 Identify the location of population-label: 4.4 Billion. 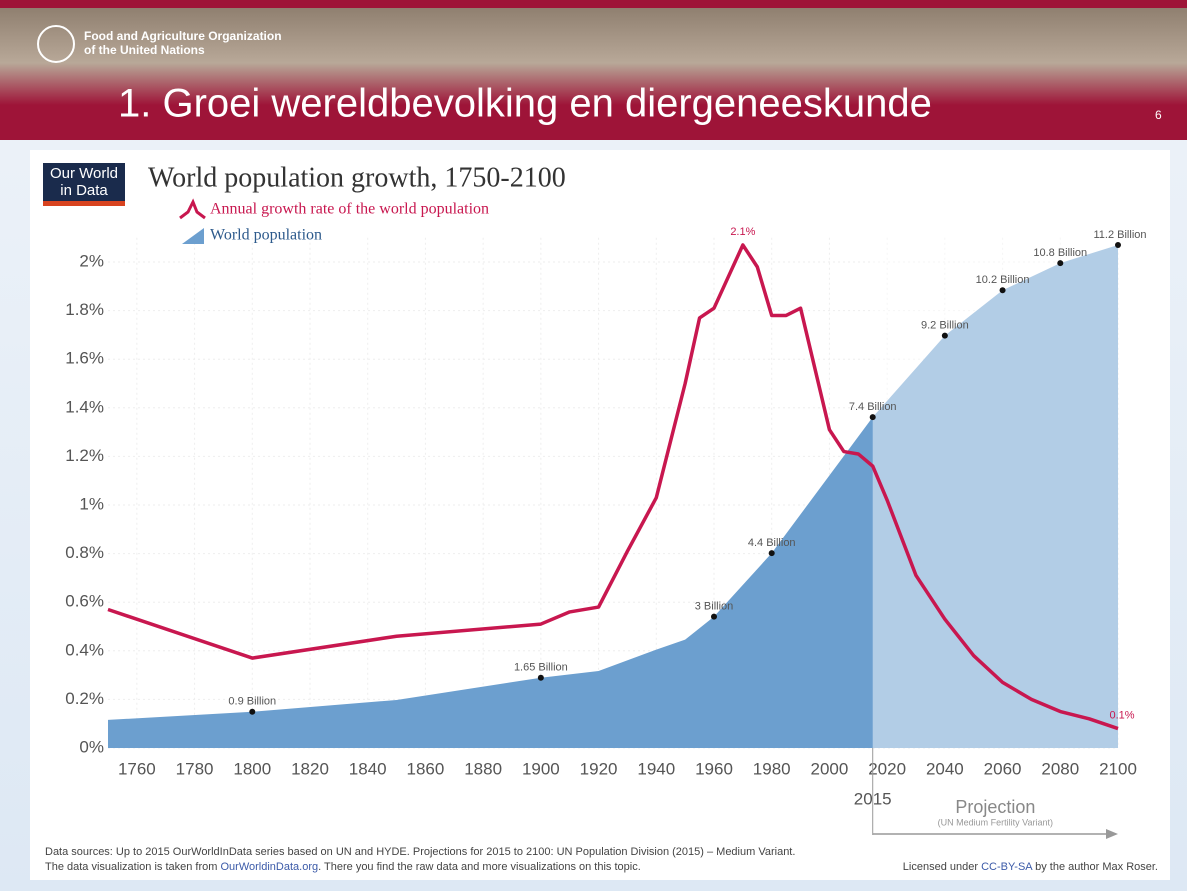
(772, 543).